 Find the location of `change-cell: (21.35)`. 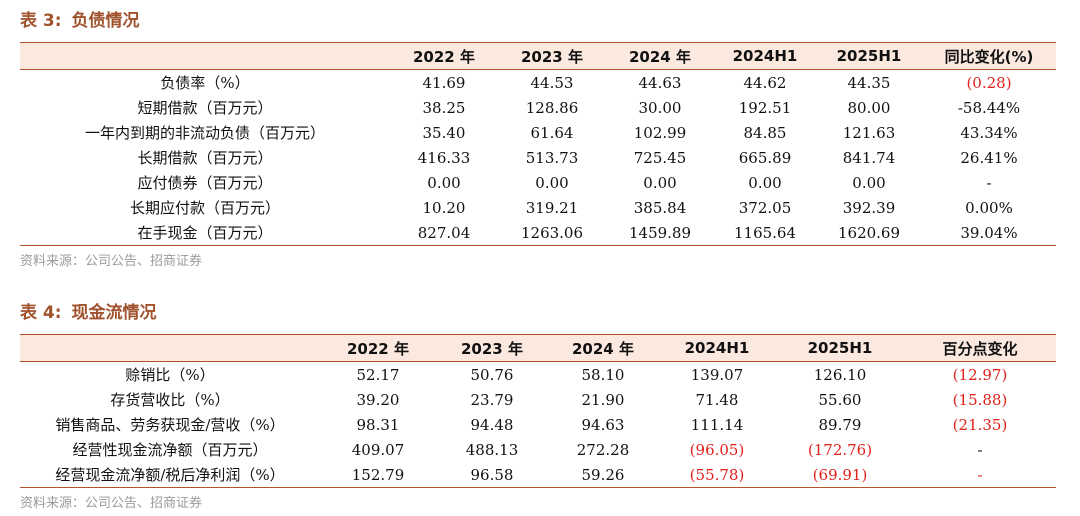

change-cell: (21.35) is located at coordinates (980, 424).